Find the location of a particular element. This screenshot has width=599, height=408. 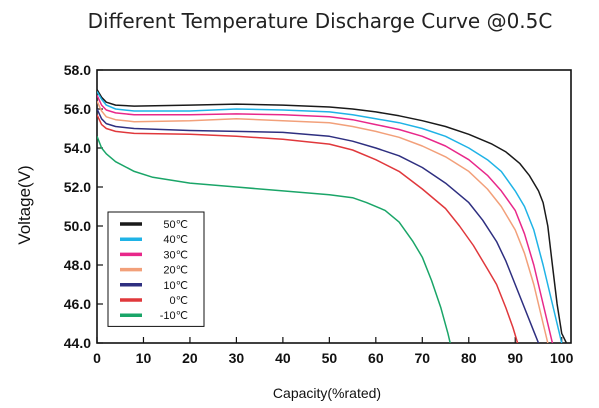

x-tick-label: 10 is located at coordinates (144, 358).